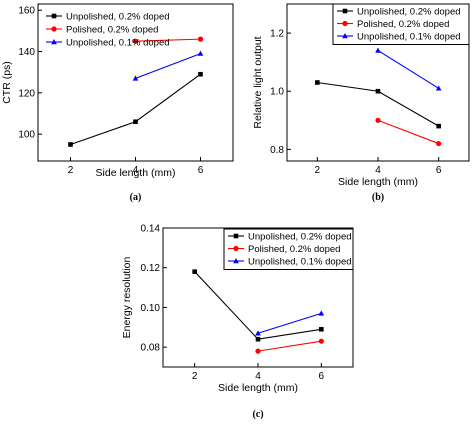 The width and height of the screenshot is (474, 443). Describe the element at coordinates (136, 197) in the screenshot. I see `panel-label: (a)` at that location.